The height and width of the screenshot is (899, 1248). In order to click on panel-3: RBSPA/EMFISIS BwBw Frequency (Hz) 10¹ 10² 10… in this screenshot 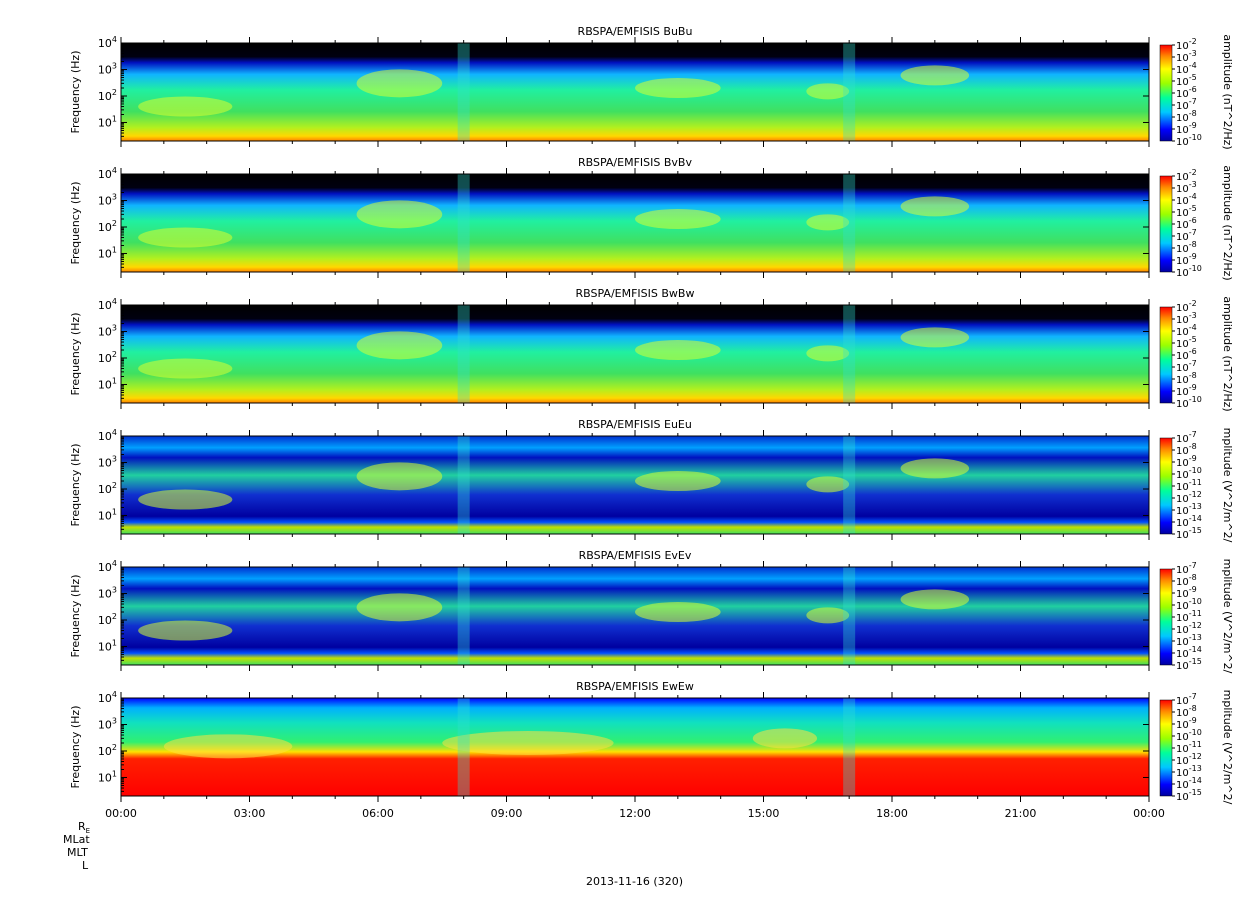, I will do `click(651, 349)`.